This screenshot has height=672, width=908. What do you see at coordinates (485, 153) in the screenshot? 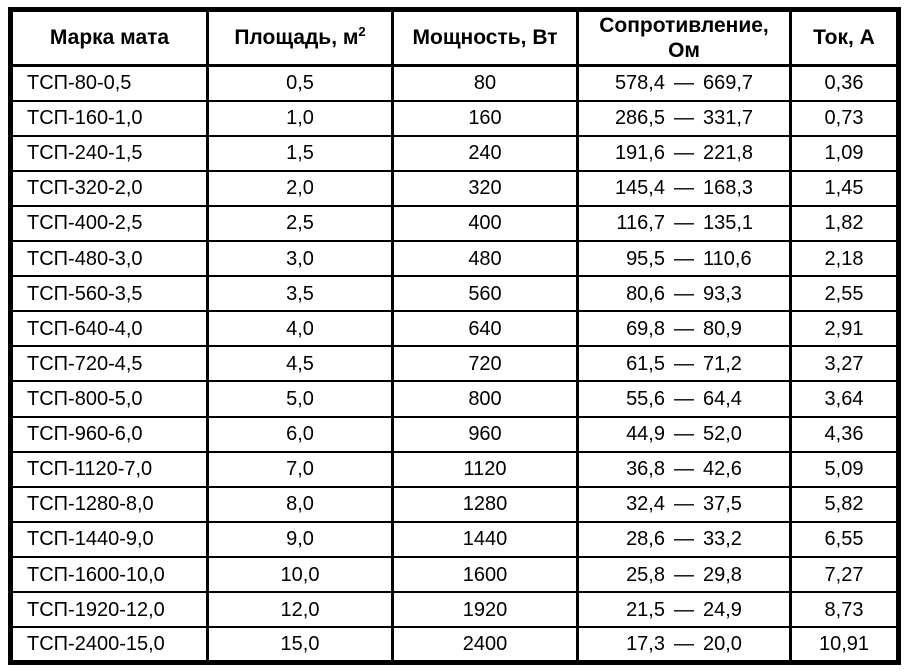
I see `power-cell: 240` at bounding box center [485, 153].